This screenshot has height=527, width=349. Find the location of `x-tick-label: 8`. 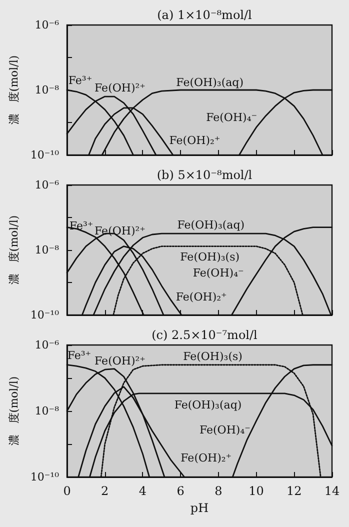

x-tick-label: 8 is located at coordinates (218, 491).